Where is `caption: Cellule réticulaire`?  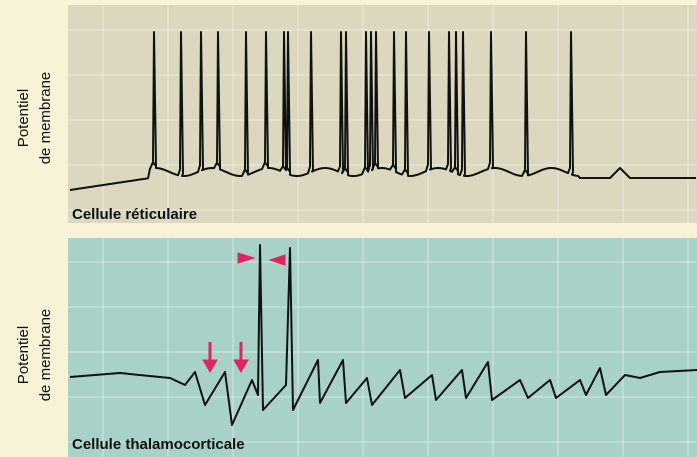 caption: Cellule réticulaire is located at coordinates (134, 214).